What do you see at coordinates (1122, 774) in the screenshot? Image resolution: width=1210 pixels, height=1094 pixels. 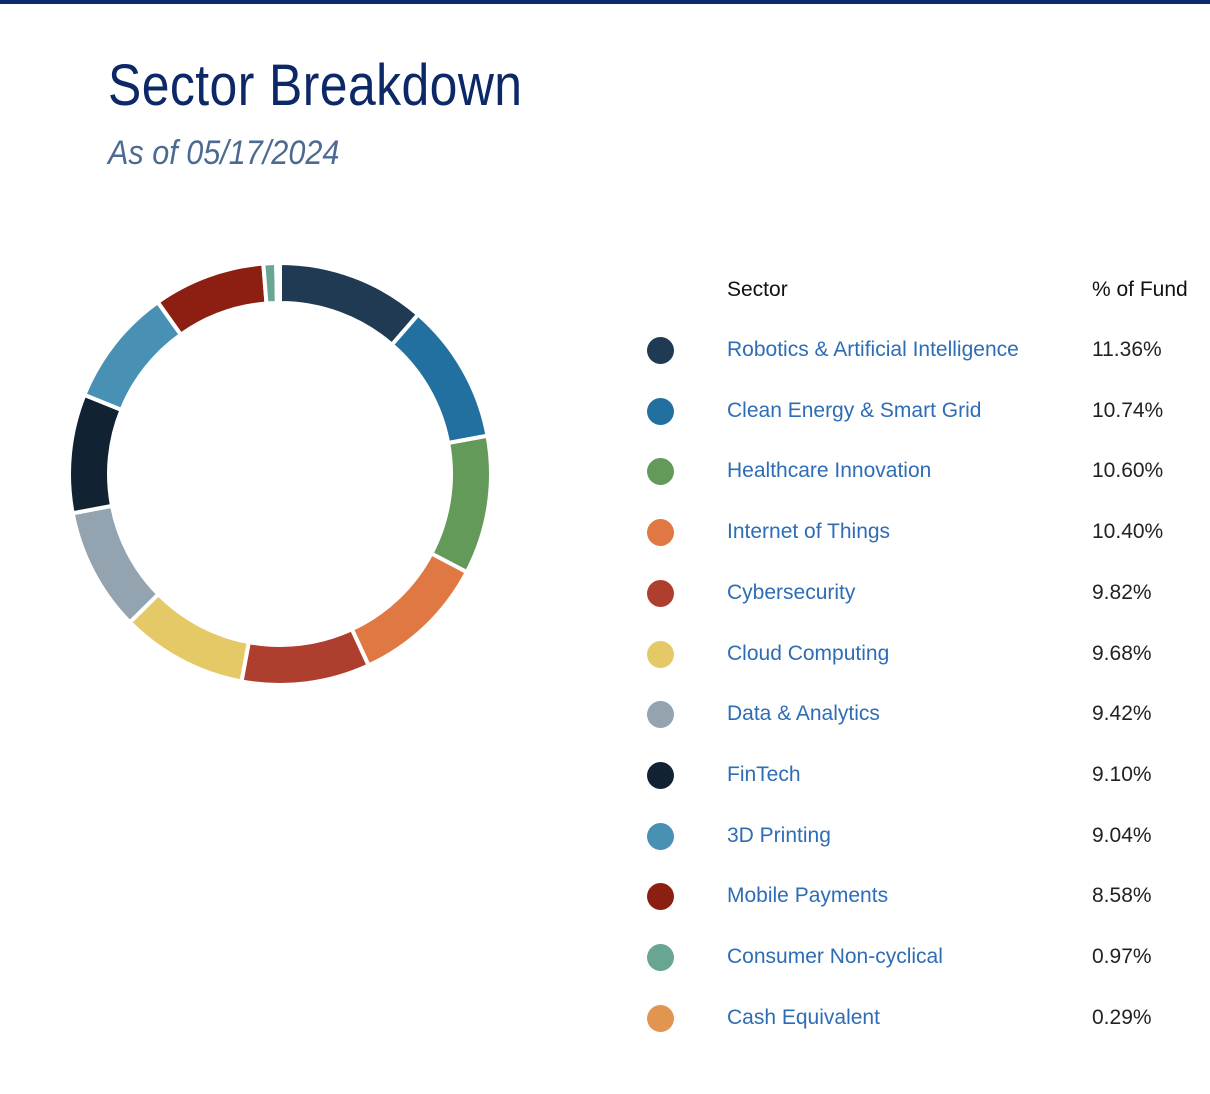 I see `sector-percent: 9.10%` at bounding box center [1122, 774].